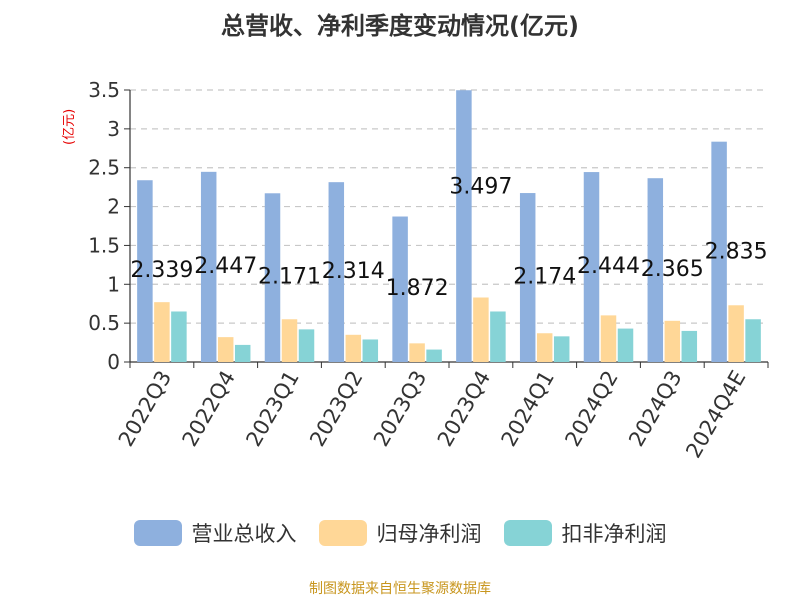  Describe the element at coordinates (336, 409) in the screenshot. I see `x-tick-label: 2023Q2` at that location.